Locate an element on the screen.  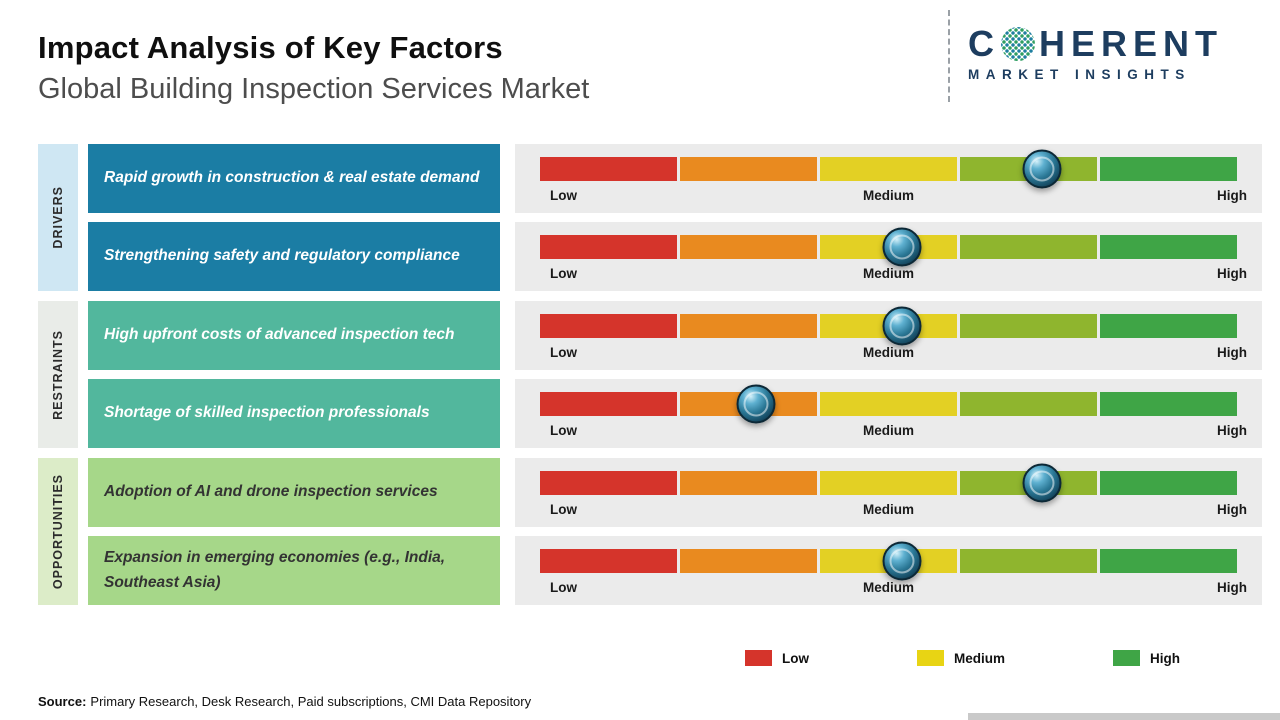
source-prefix: Source: is located at coordinates (62, 701).